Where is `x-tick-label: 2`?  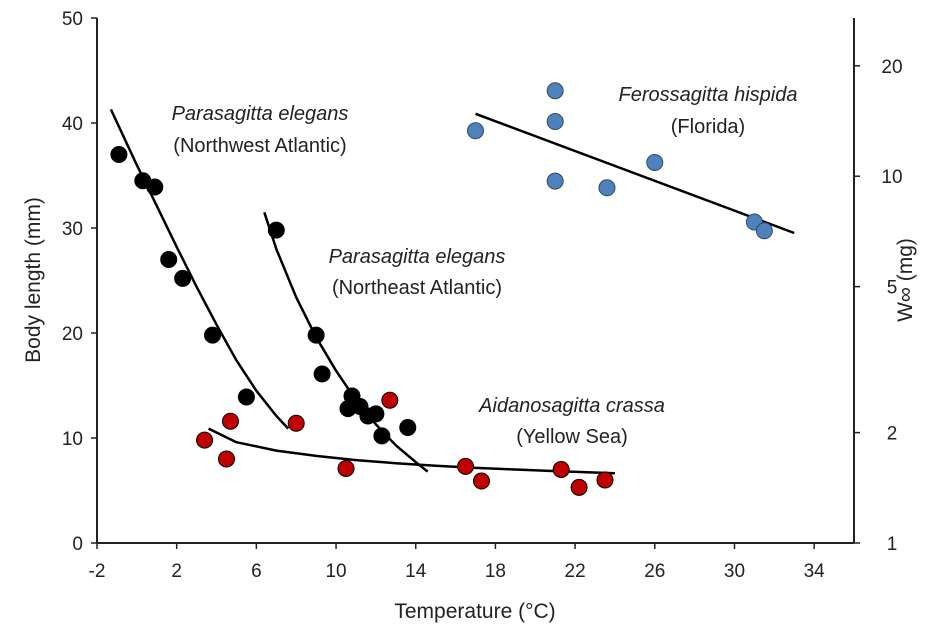 x-tick-label: 2 is located at coordinates (176, 571).